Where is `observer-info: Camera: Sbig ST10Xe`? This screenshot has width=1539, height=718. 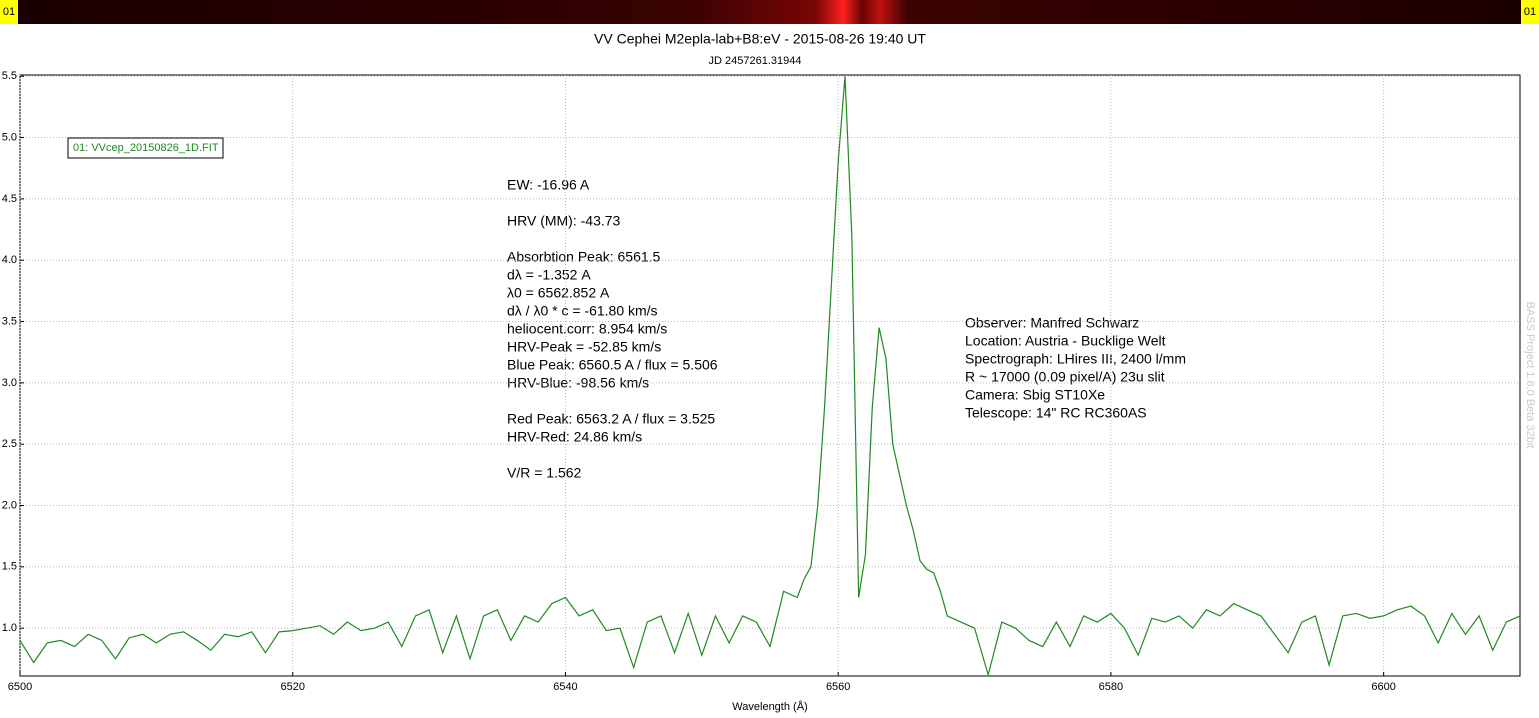
observer-info: Camera: Sbig ST10Xe is located at coordinates (1035, 395).